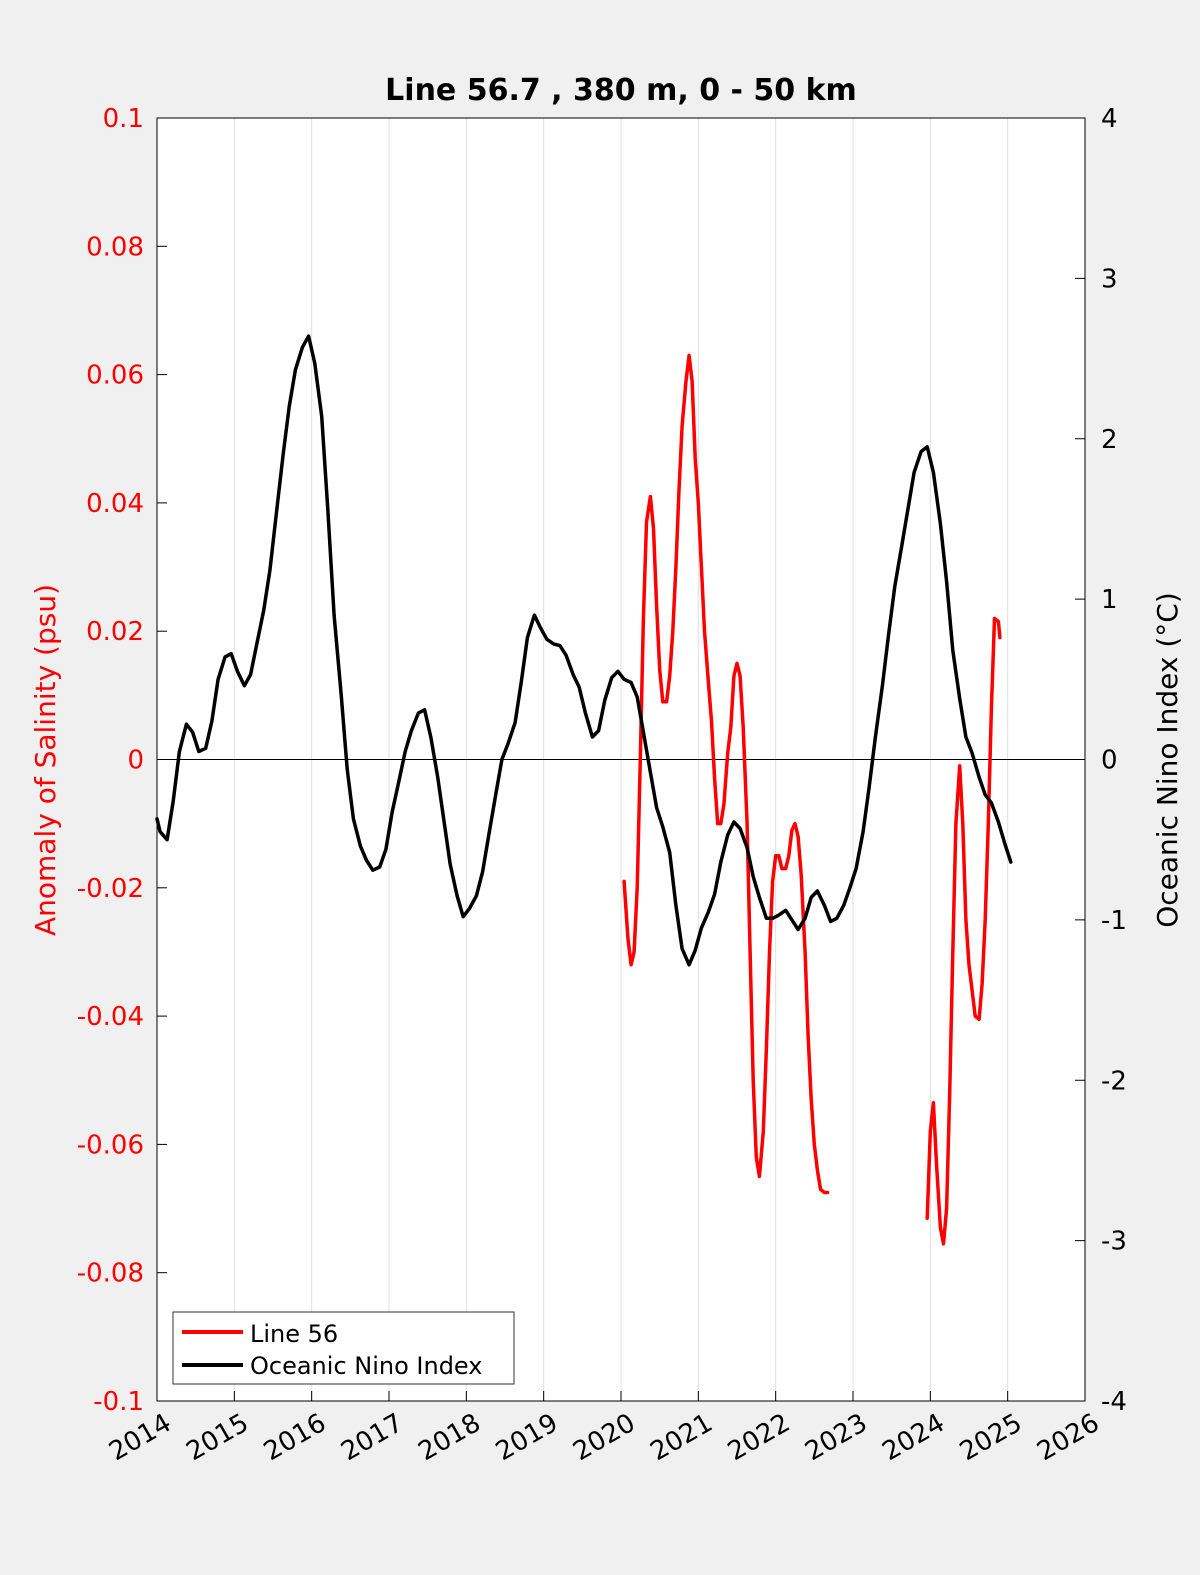 The width and height of the screenshot is (1200, 1575). Describe the element at coordinates (621, 90) in the screenshot. I see `chart-title: Line 56.7 , 380 m, 0 - 50 km` at that location.